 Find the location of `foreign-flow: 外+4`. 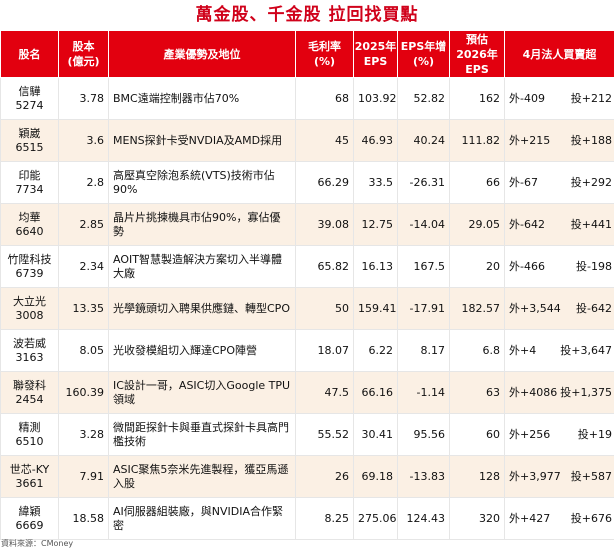

foreign-flow: 外+4 is located at coordinates (523, 350).